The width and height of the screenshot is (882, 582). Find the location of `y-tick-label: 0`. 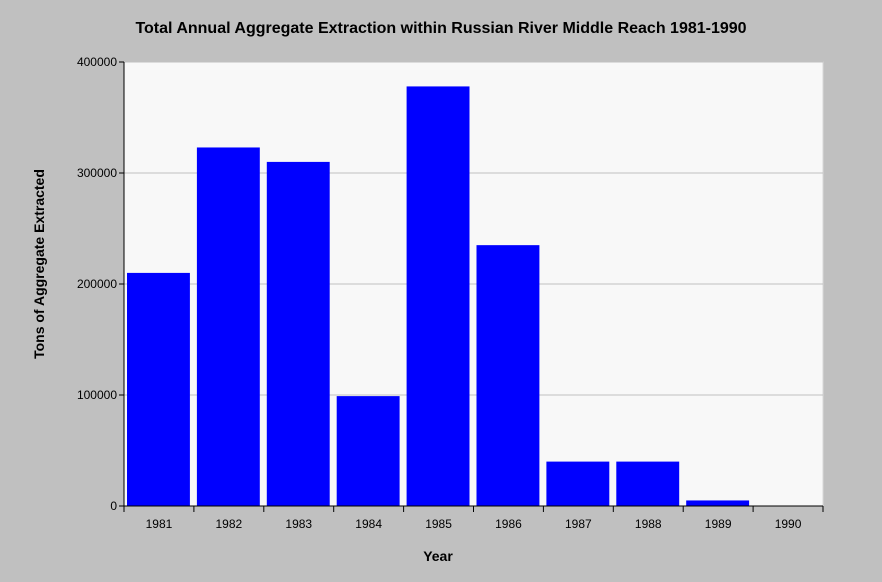

y-tick-label: 0 is located at coordinates (113, 506).